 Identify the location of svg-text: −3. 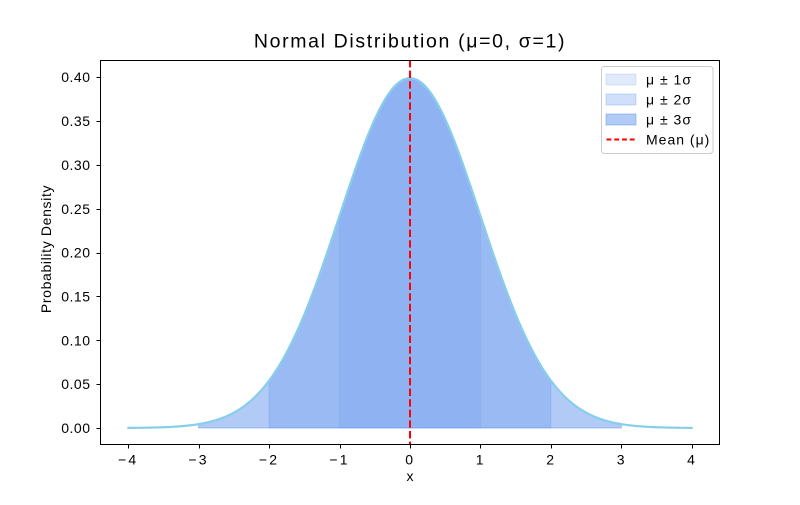
(198, 460).